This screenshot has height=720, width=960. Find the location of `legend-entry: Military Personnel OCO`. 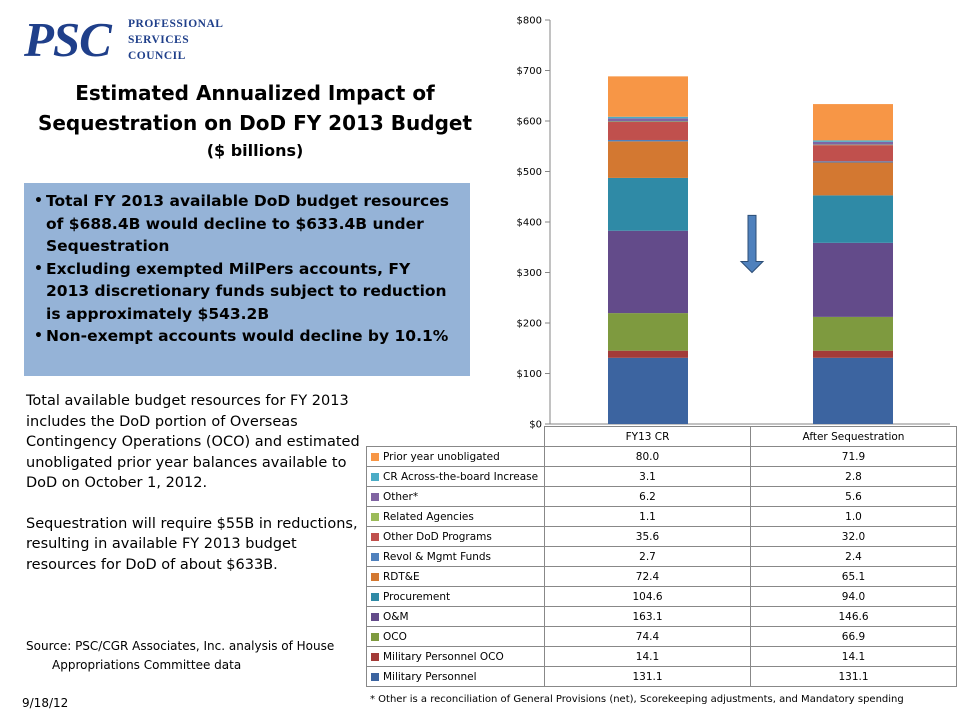

legend-entry: Military Personnel OCO is located at coordinates (455, 656).